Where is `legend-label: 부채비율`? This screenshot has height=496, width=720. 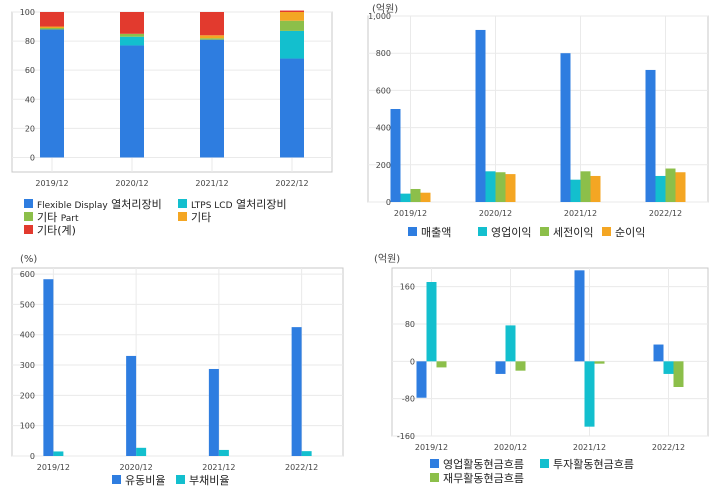 legend-label: 부채비율 is located at coordinates (209, 480).